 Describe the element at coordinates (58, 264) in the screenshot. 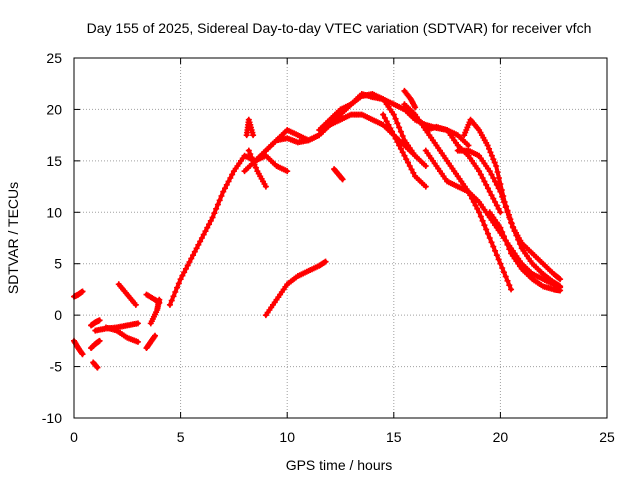

I see `y-tick-label: 5` at that location.